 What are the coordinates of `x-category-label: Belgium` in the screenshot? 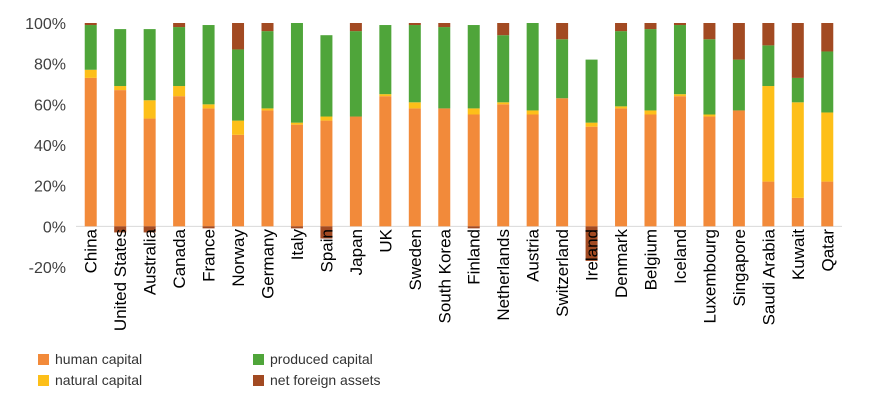 It's located at (651, 259).